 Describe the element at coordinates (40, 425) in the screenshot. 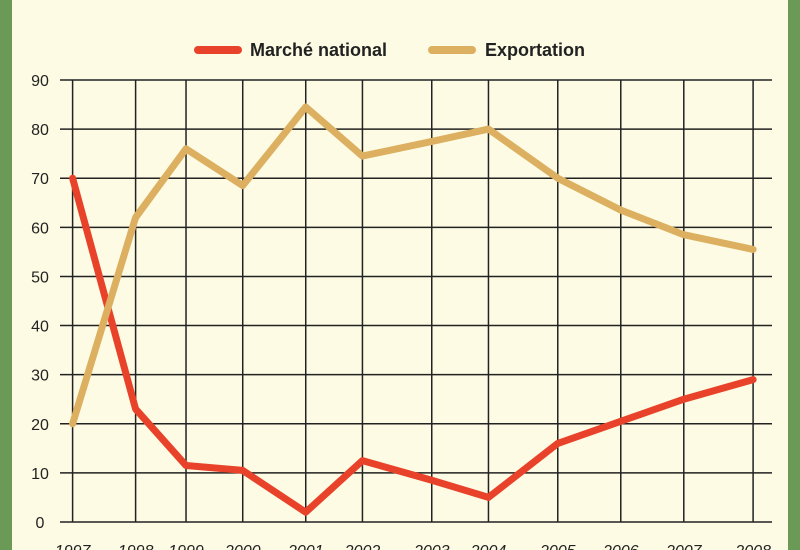

I see `y-tick-label: 20` at that location.